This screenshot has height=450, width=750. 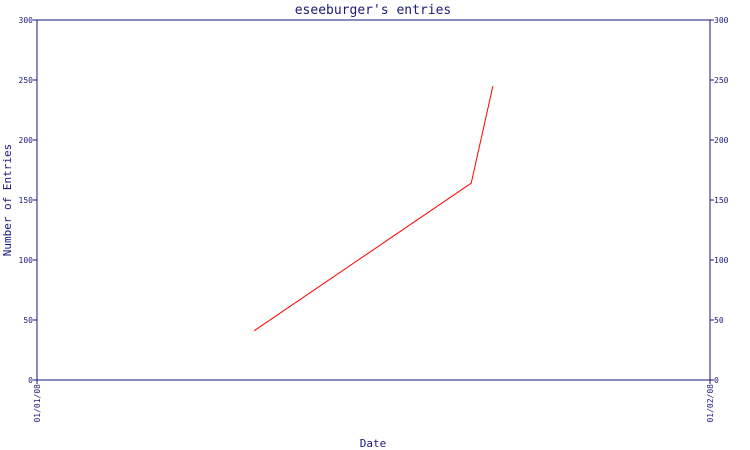 What do you see at coordinates (26, 80) in the screenshot?
I see `y-tick-label: 250` at bounding box center [26, 80].